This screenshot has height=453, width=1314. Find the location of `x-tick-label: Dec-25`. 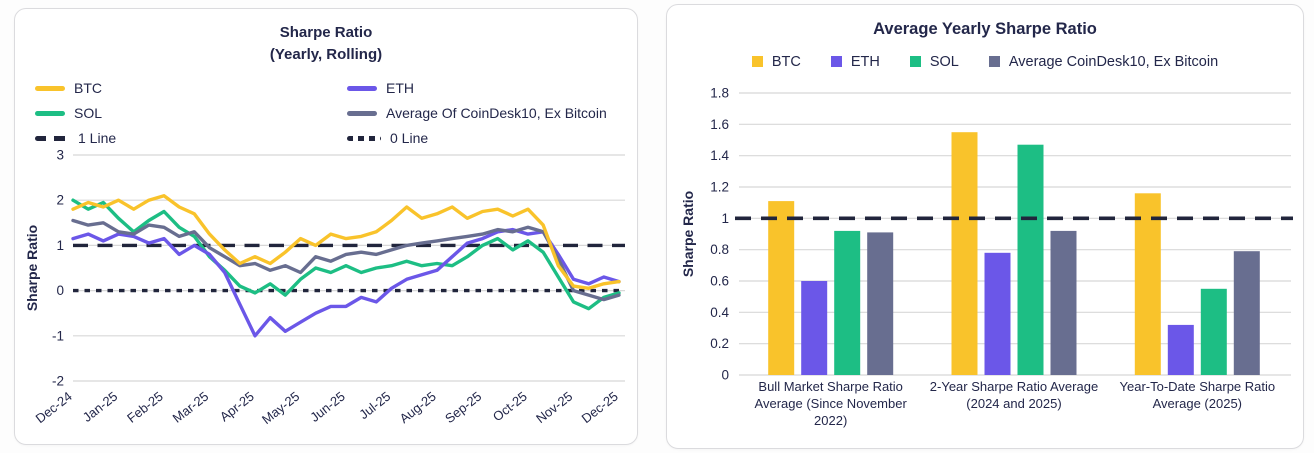

x-tick-label: Dec-25 is located at coordinates (600, 408).